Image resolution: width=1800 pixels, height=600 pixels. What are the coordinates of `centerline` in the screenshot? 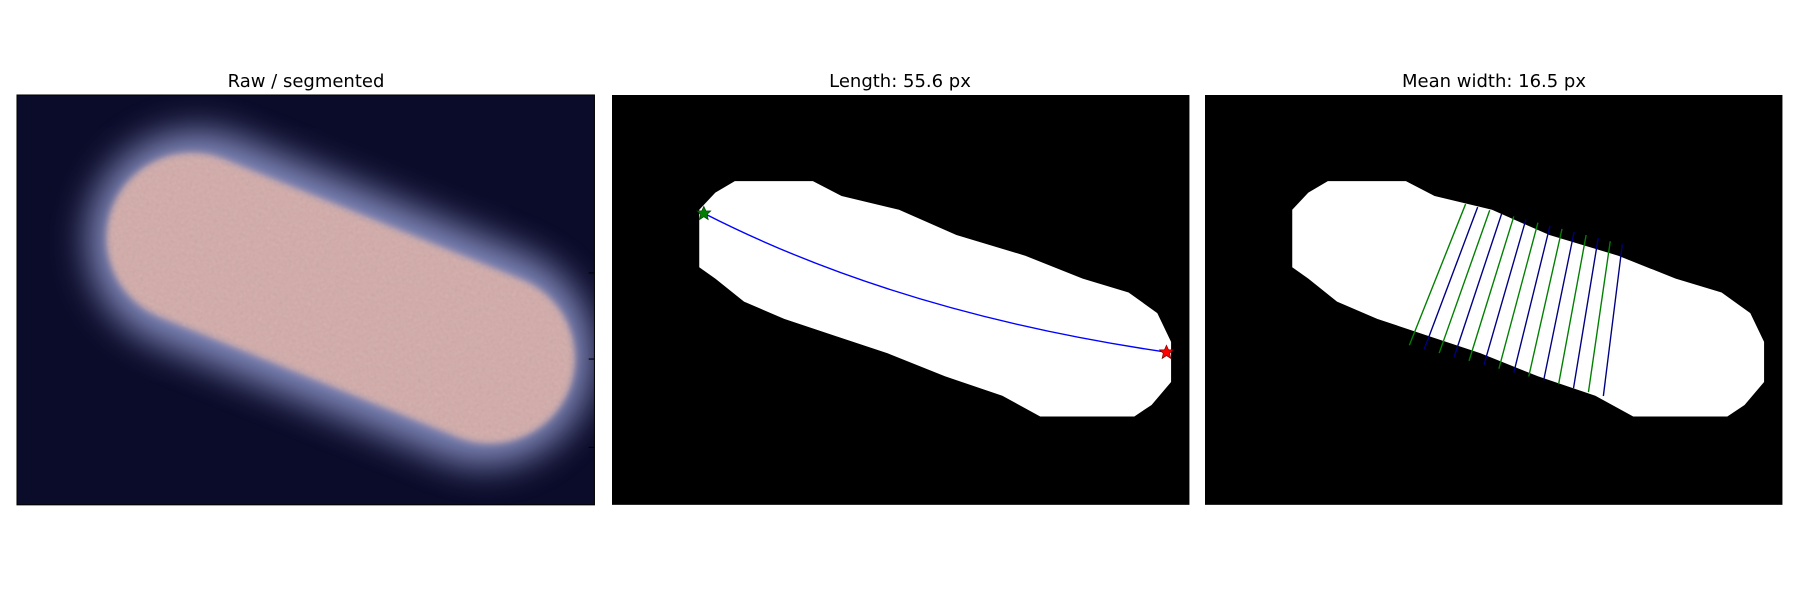 It's located at (935, 282).